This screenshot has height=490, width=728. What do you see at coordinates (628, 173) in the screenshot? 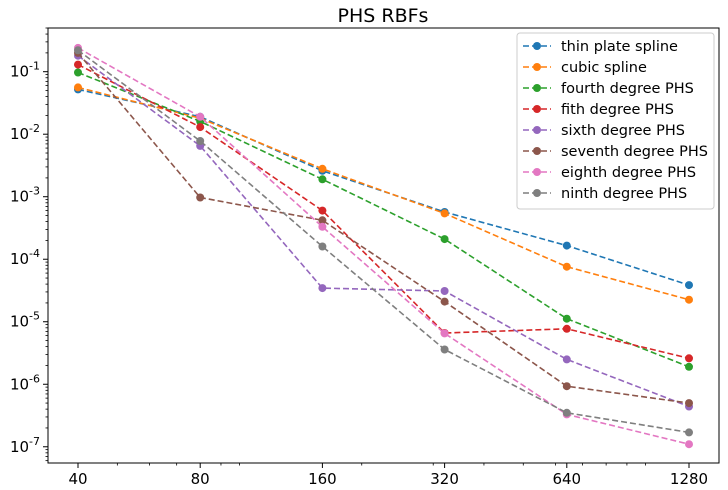
I see `legend-label: eighth degree PHS` at bounding box center [628, 173].